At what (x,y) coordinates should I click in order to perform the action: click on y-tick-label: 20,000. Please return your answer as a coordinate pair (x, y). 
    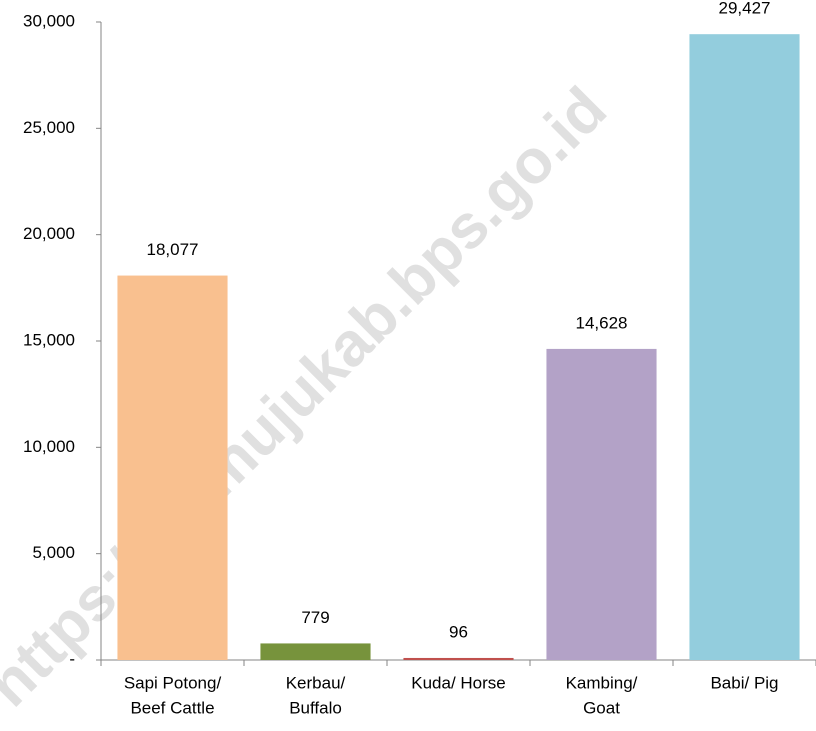
    Looking at the image, I should click on (49, 233).